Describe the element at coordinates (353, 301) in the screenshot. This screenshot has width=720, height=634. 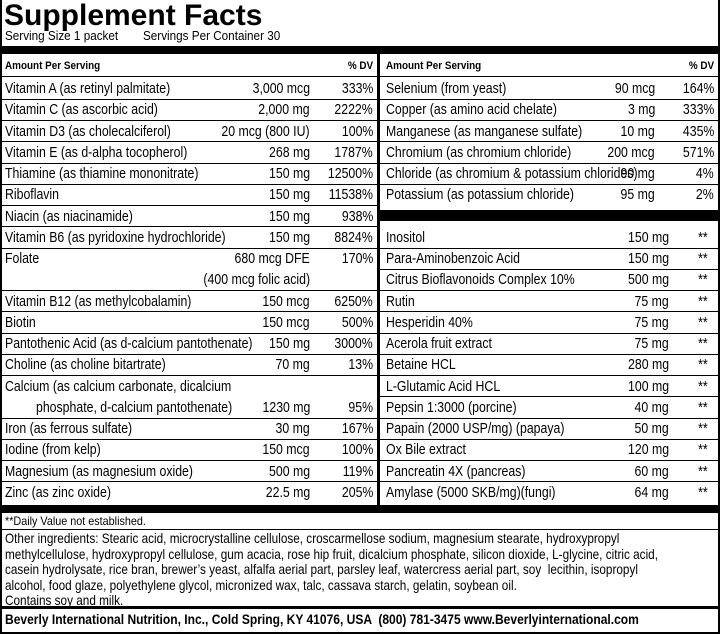
I see `daily-value: 6250%` at that location.